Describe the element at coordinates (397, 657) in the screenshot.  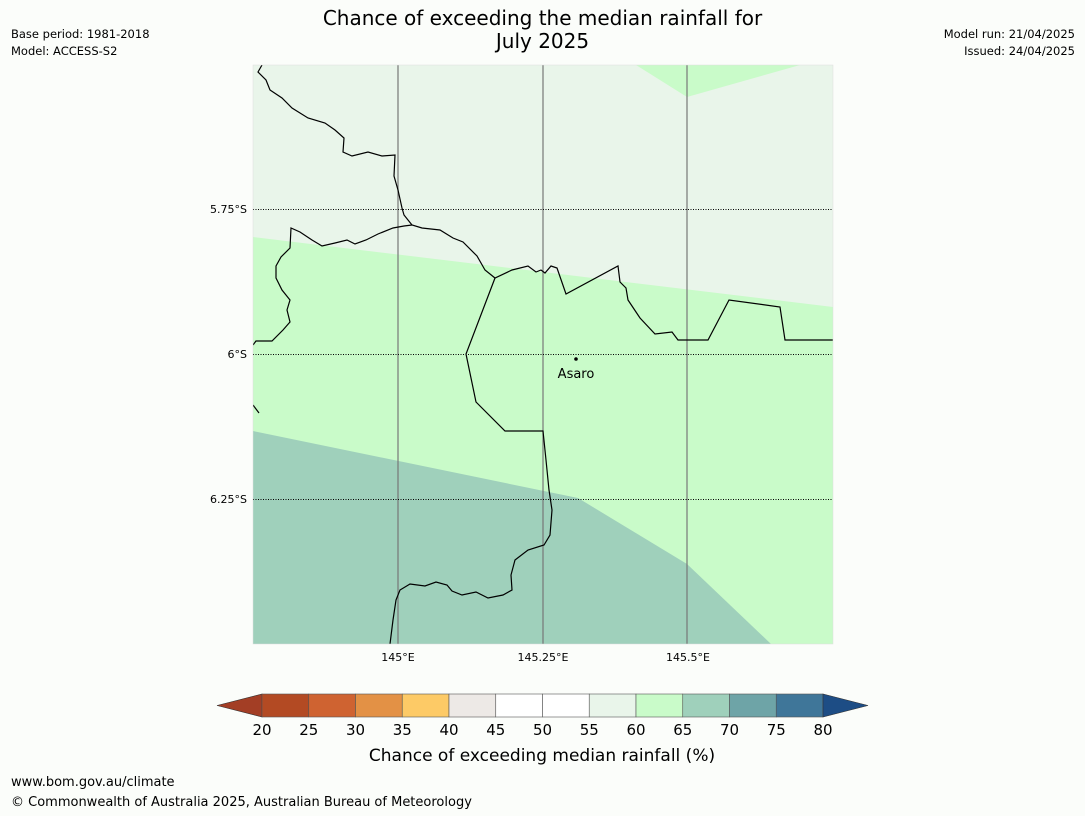
I see `lon-label: 145°E` at that location.